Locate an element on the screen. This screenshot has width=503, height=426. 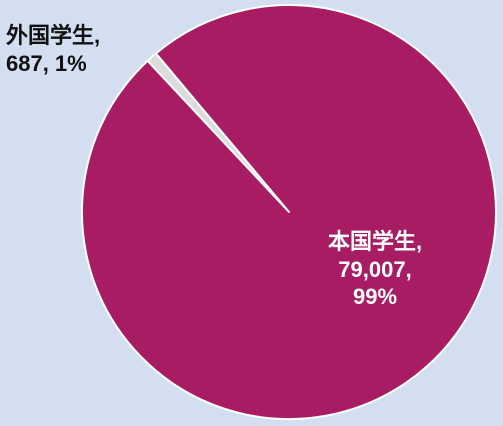
slice-label-domestic-students: 本国学生, 79,007, 99% is located at coordinates (375, 269).